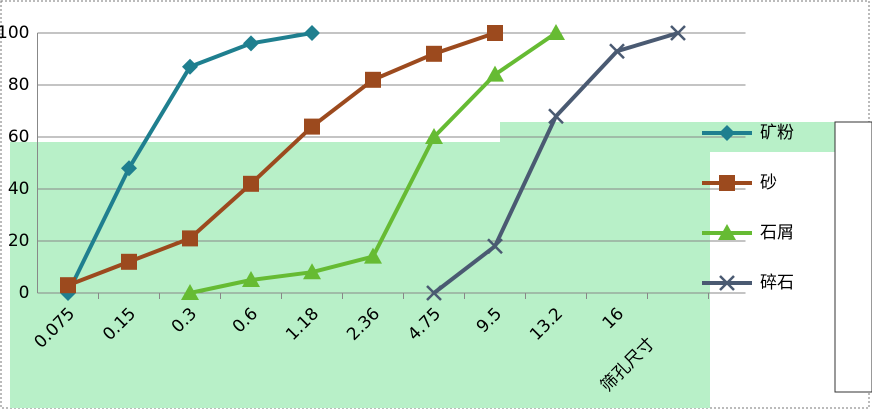 The width and height of the screenshot is (872, 415). Describe the element at coordinates (19, 85) in the screenshot. I see `y-tick-label: 80` at that location.